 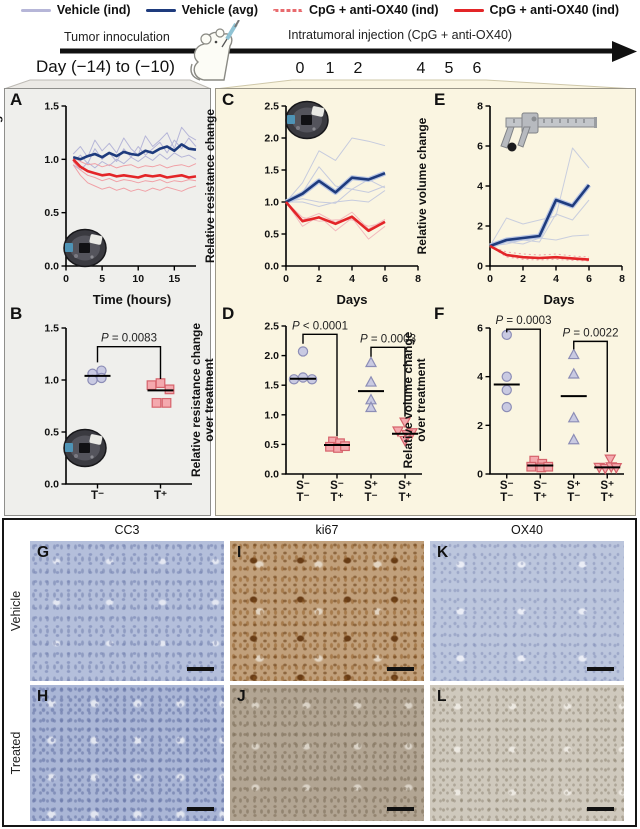 I want to click on timeline-graphic, so click(x=320, y=65).